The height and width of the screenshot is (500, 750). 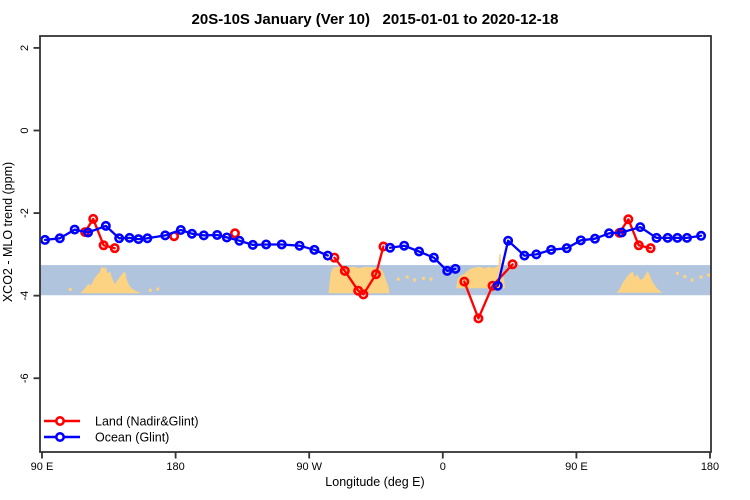 I want to click on y-axis-title: XCO2 - MLO trend (ppm), so click(x=8, y=232).